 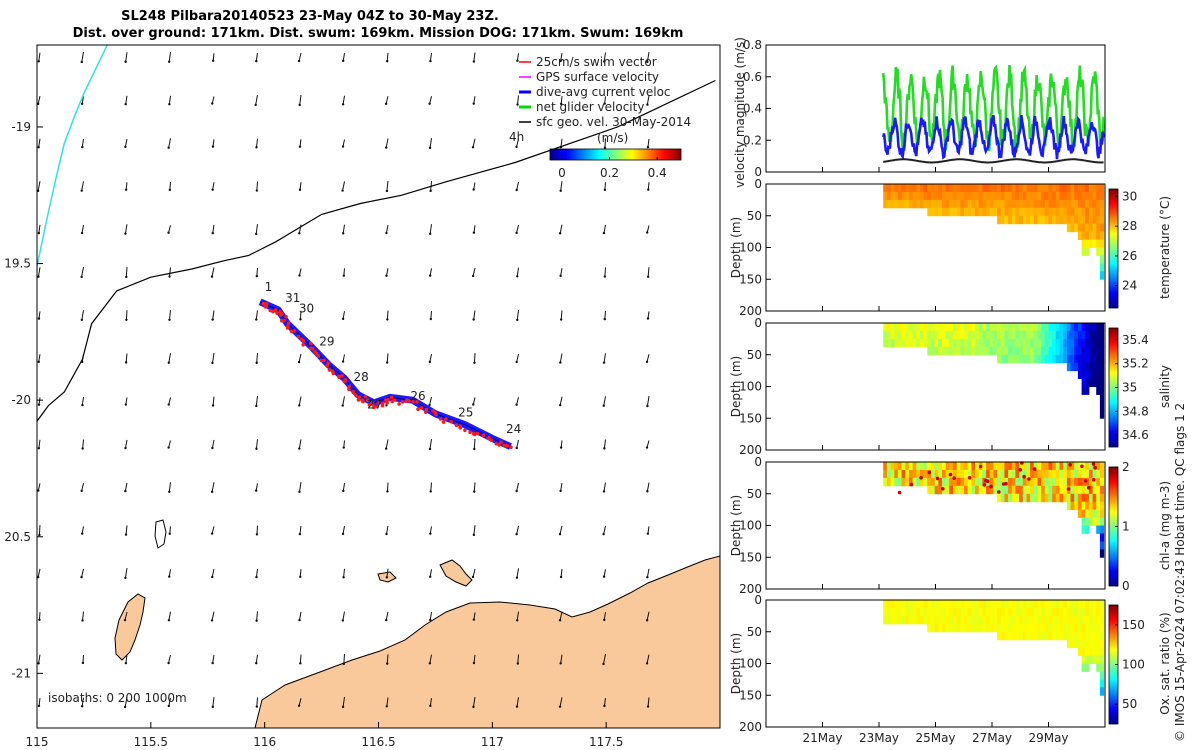 I want to click on depth-tick-label: 0, so click(x=758, y=323).